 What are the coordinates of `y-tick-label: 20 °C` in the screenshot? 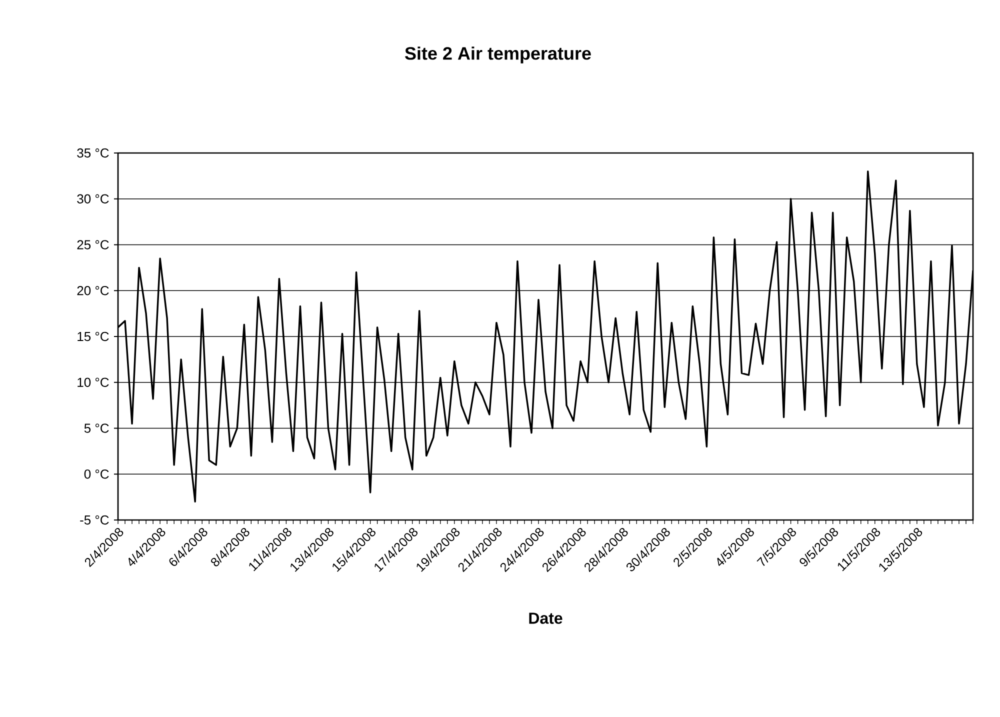 It's located at (93, 291).